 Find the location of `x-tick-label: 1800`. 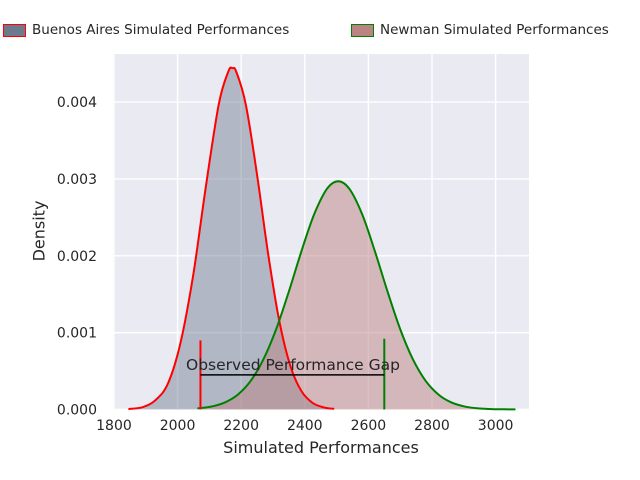

x-tick-label: 1800 is located at coordinates (114, 426).